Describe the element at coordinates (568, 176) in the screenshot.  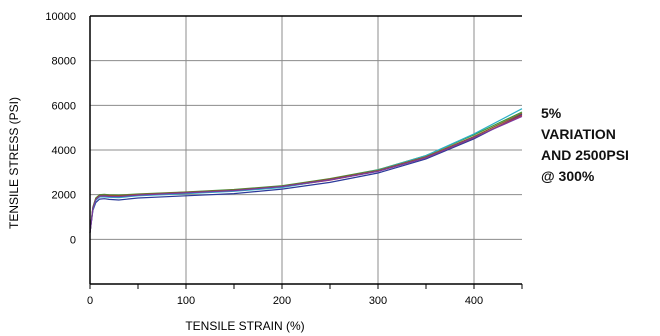
I see `annotation-line: @ 300%` at that location.